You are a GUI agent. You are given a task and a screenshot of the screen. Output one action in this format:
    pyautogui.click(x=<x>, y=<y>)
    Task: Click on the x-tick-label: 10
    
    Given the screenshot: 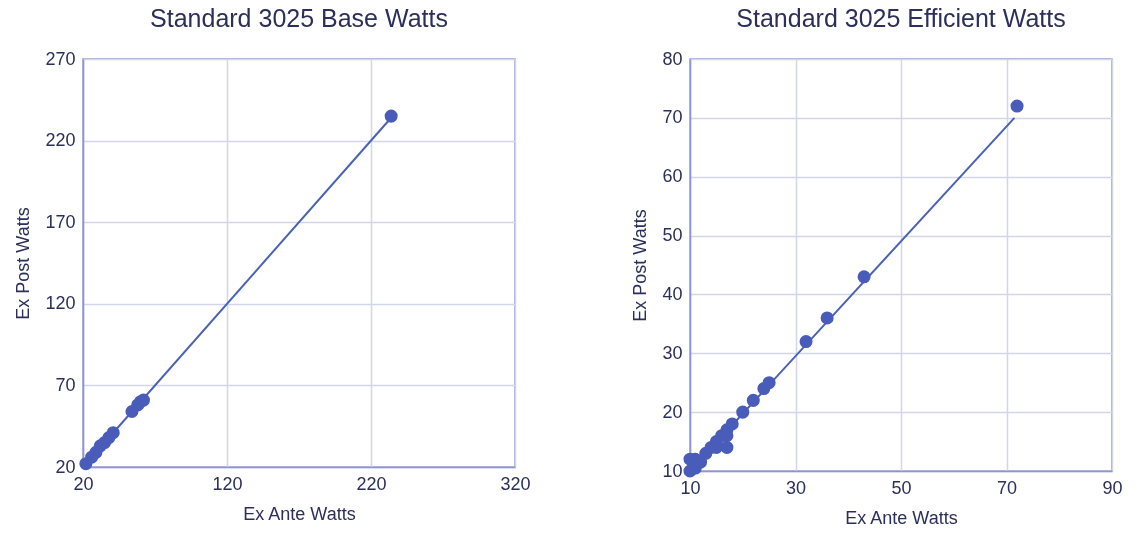 What is the action you would take?
    pyautogui.click(x=690, y=487)
    